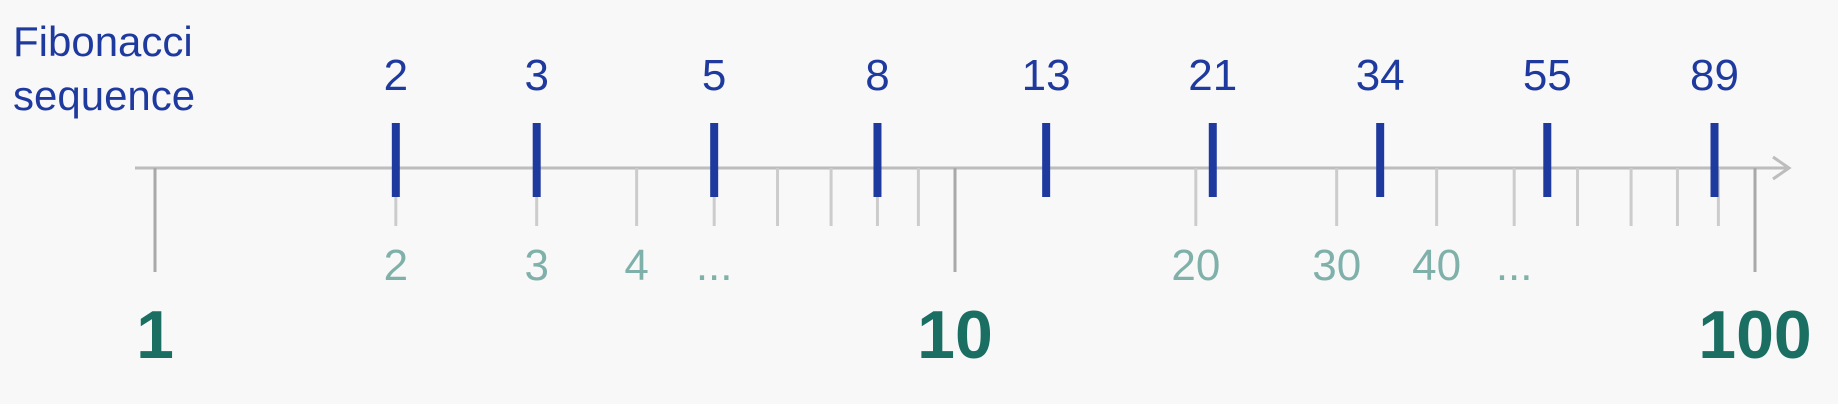 The height and width of the screenshot is (404, 1838). What do you see at coordinates (1782, 168) in the screenshot?
I see `axis-arrowhead` at bounding box center [1782, 168].